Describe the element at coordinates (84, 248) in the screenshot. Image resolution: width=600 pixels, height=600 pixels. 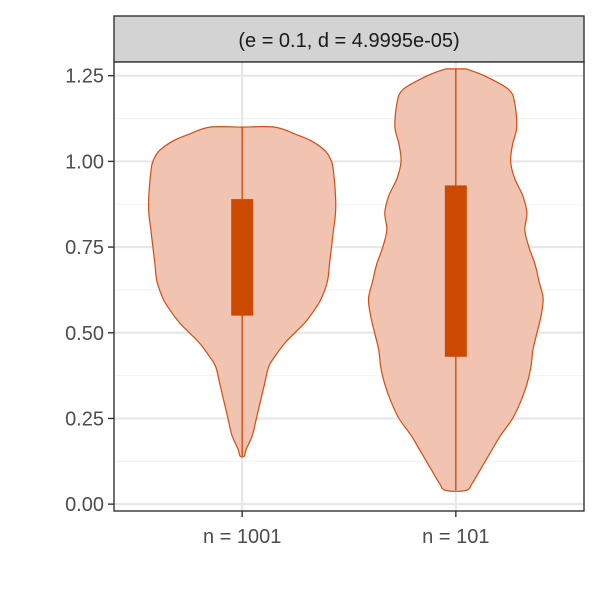
I see `y-tick-label: 0.75` at that location.